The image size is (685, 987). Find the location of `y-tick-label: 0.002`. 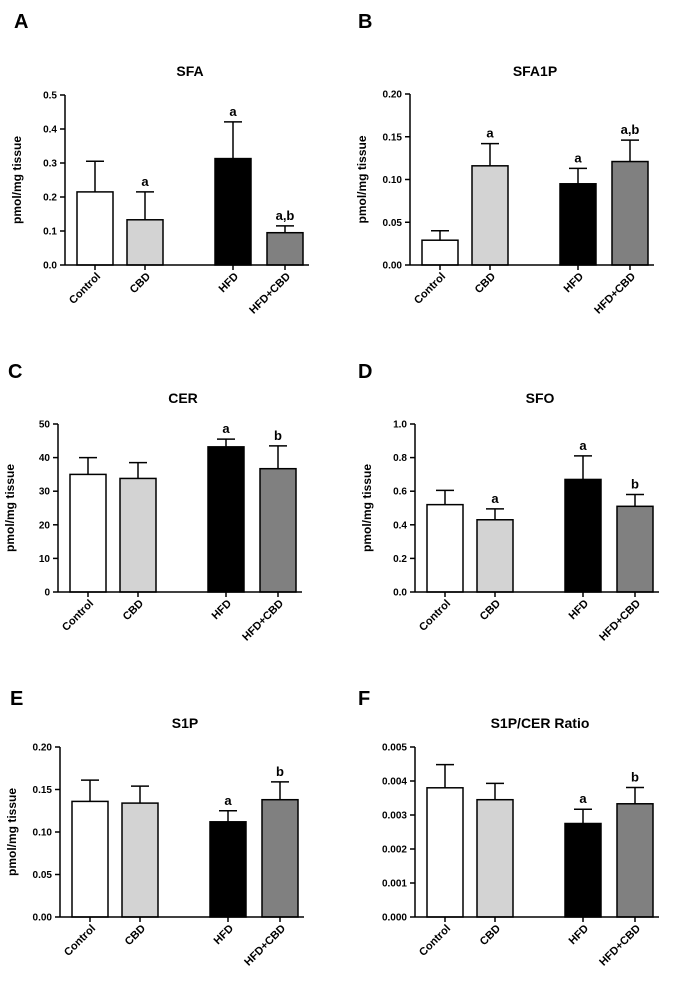

y-tick-label: 0.002 is located at coordinates (394, 850).